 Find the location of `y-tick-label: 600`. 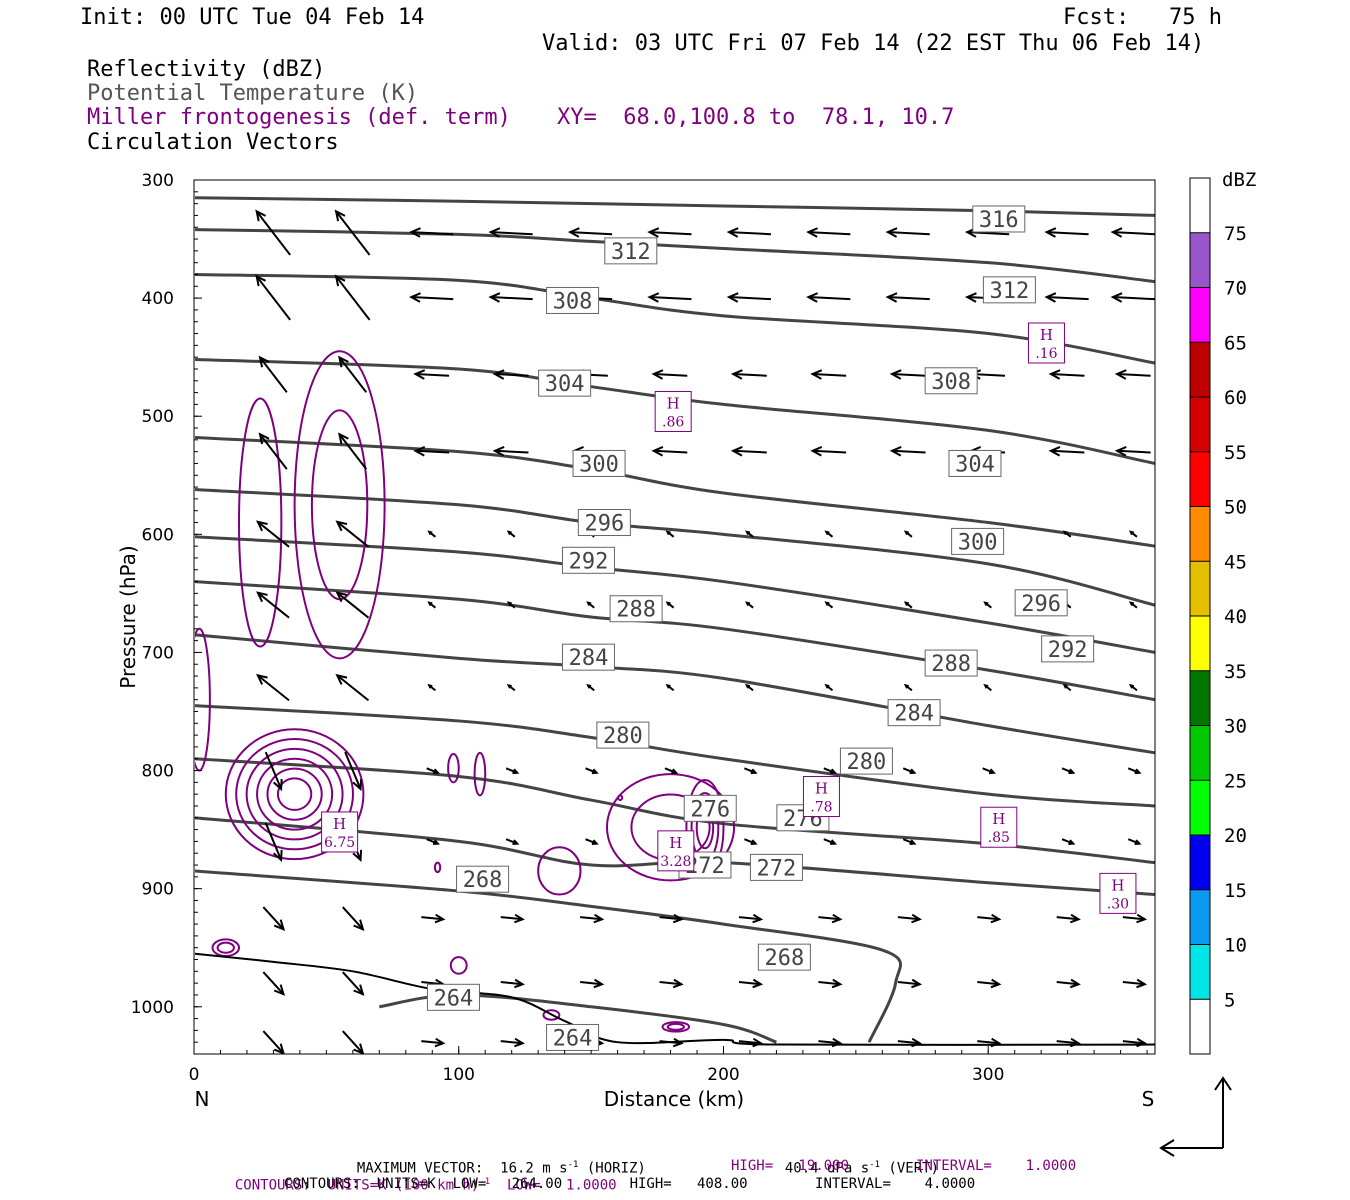

y-tick-label: 600 is located at coordinates (158, 535).